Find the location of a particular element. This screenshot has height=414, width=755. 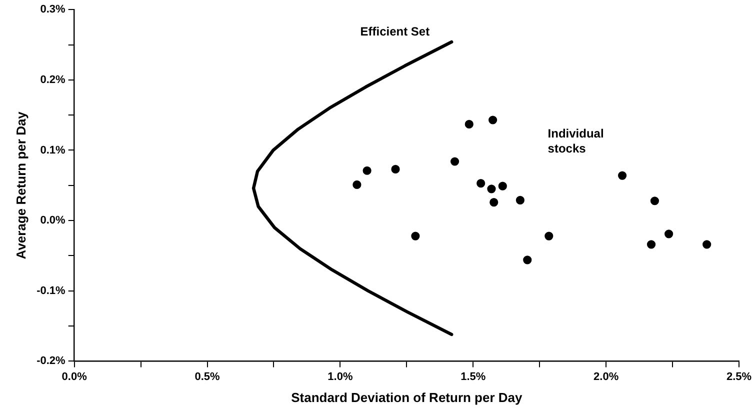

y-tick-label: 0.1% is located at coordinates (53, 150).